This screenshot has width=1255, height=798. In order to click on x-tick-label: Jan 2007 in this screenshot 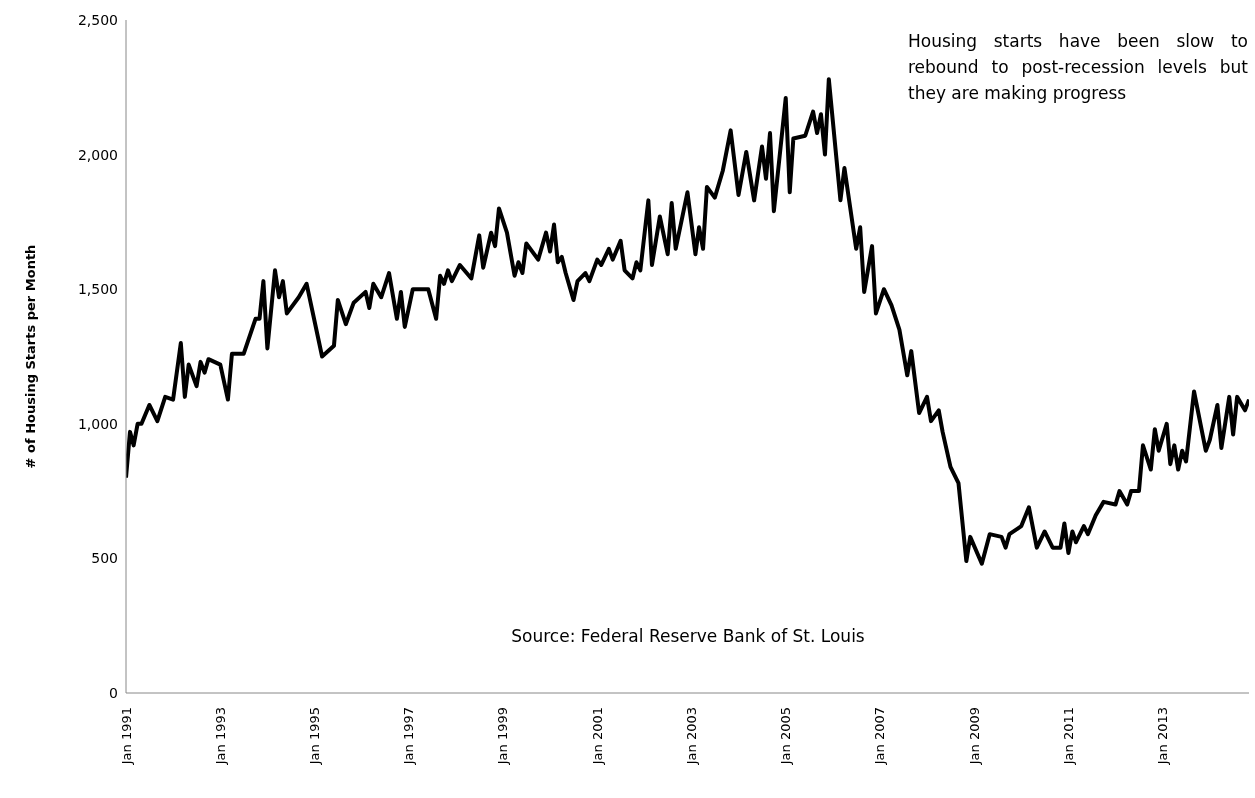, I will do `click(880, 736)`.